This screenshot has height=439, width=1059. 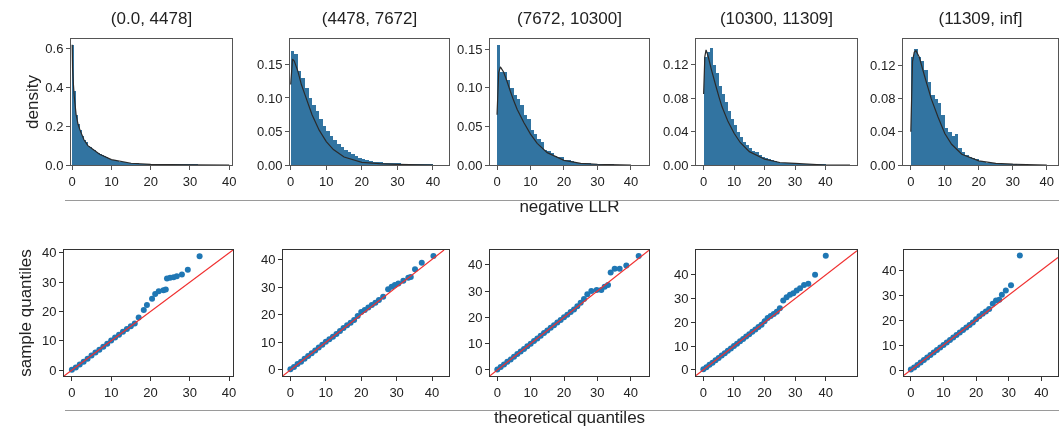 What do you see at coordinates (569, 417) in the screenshot?
I see `x-axis-title: theoretical quantiles` at bounding box center [569, 417].